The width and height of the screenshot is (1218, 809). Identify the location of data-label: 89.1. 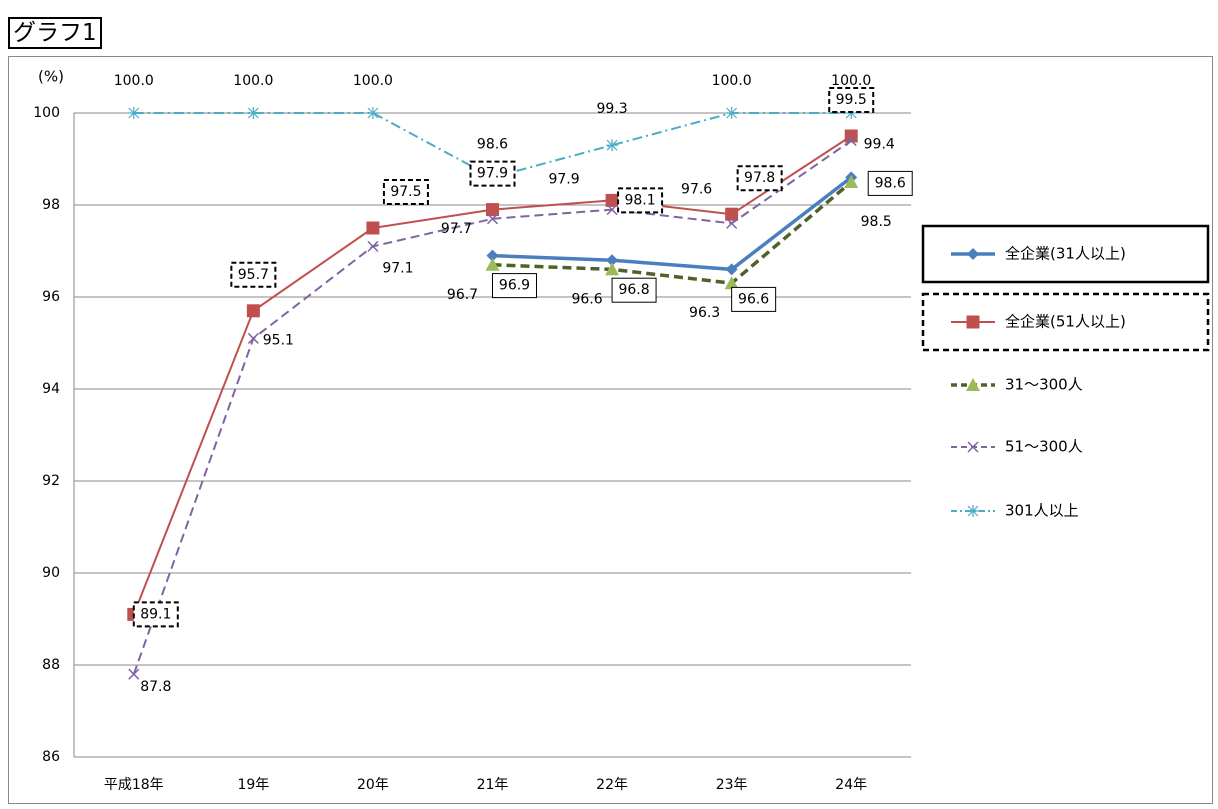
(155, 614).